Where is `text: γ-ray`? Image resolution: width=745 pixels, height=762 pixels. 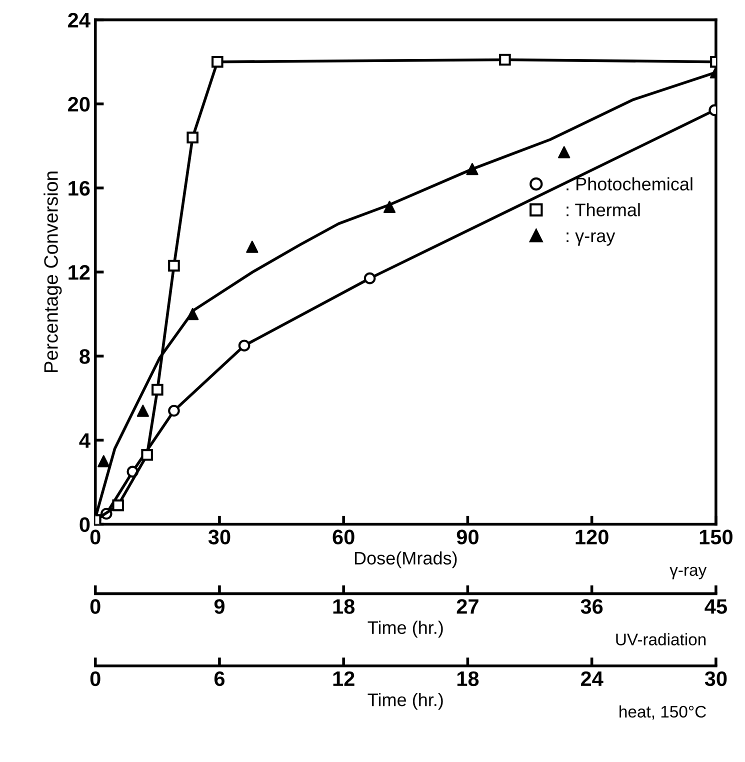
text: γ-ray is located at coordinates (688, 573).